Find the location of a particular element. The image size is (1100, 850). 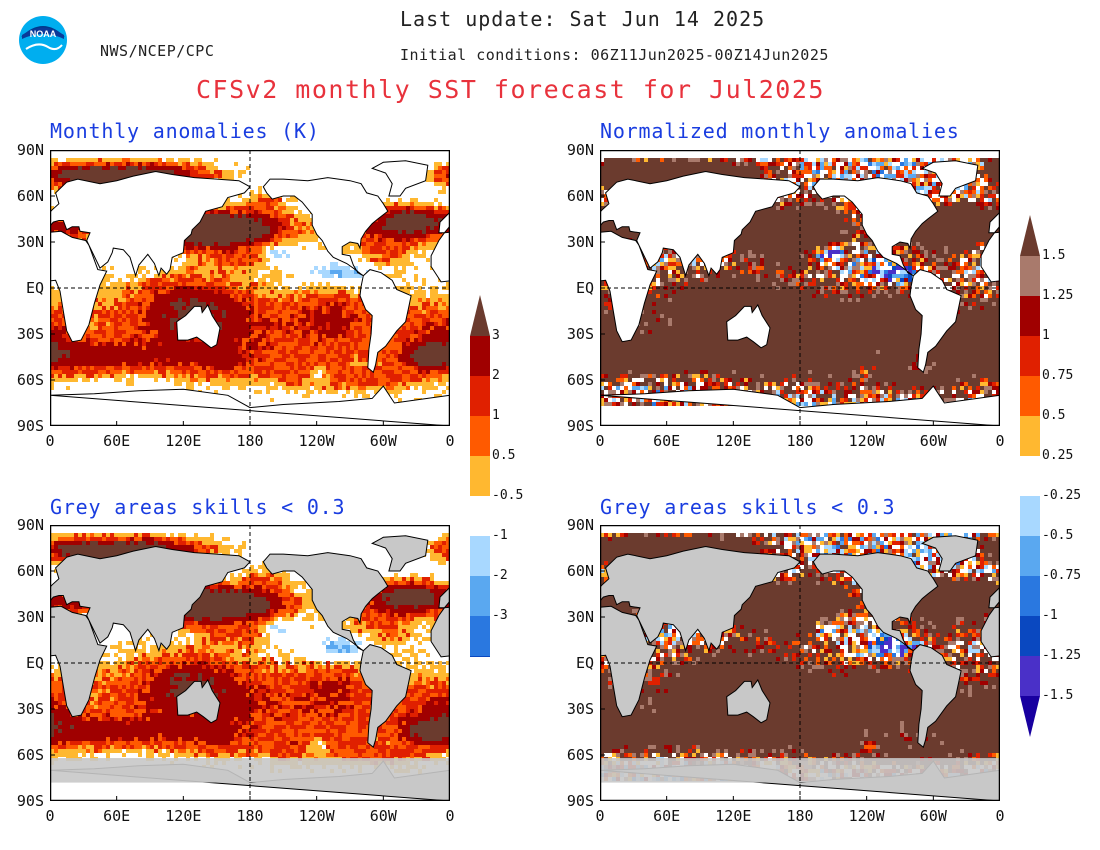

map-panel-normalized-skill is located at coordinates (800, 663).